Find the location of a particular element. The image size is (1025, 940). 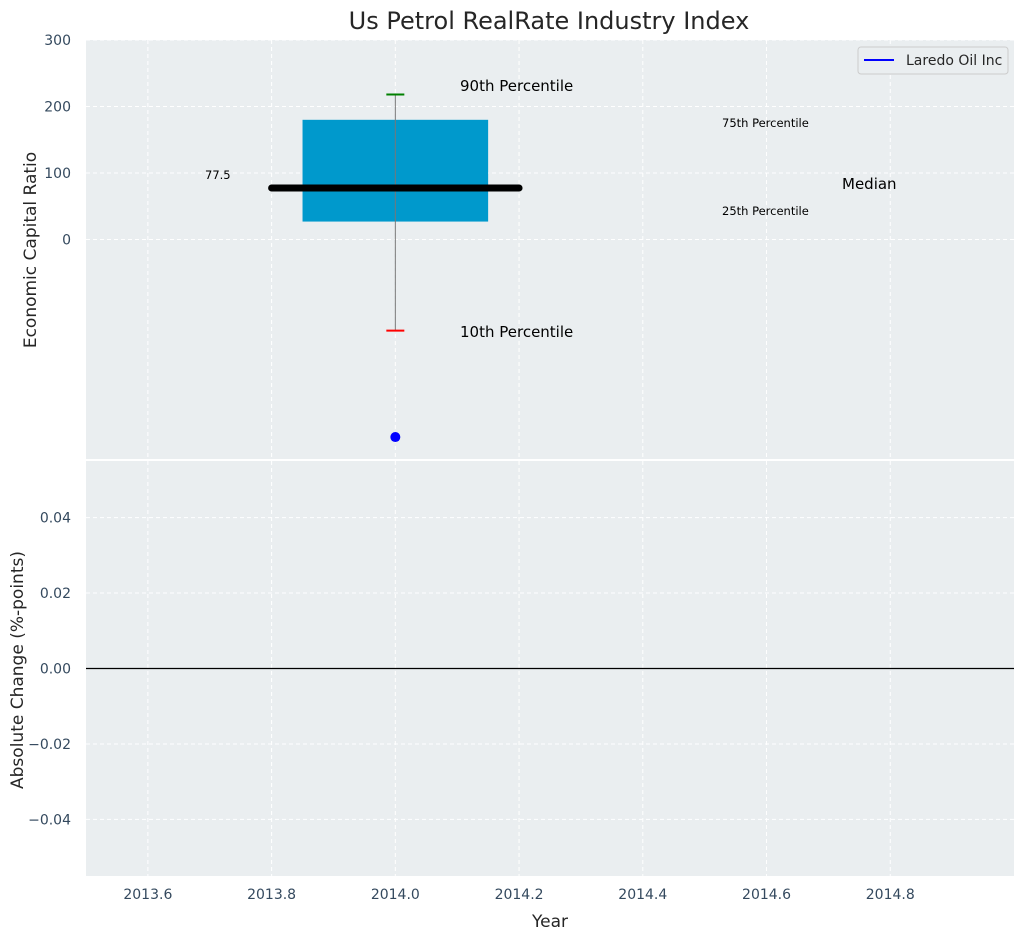

label-10th-percentile: 10th Percentile is located at coordinates (516, 332).